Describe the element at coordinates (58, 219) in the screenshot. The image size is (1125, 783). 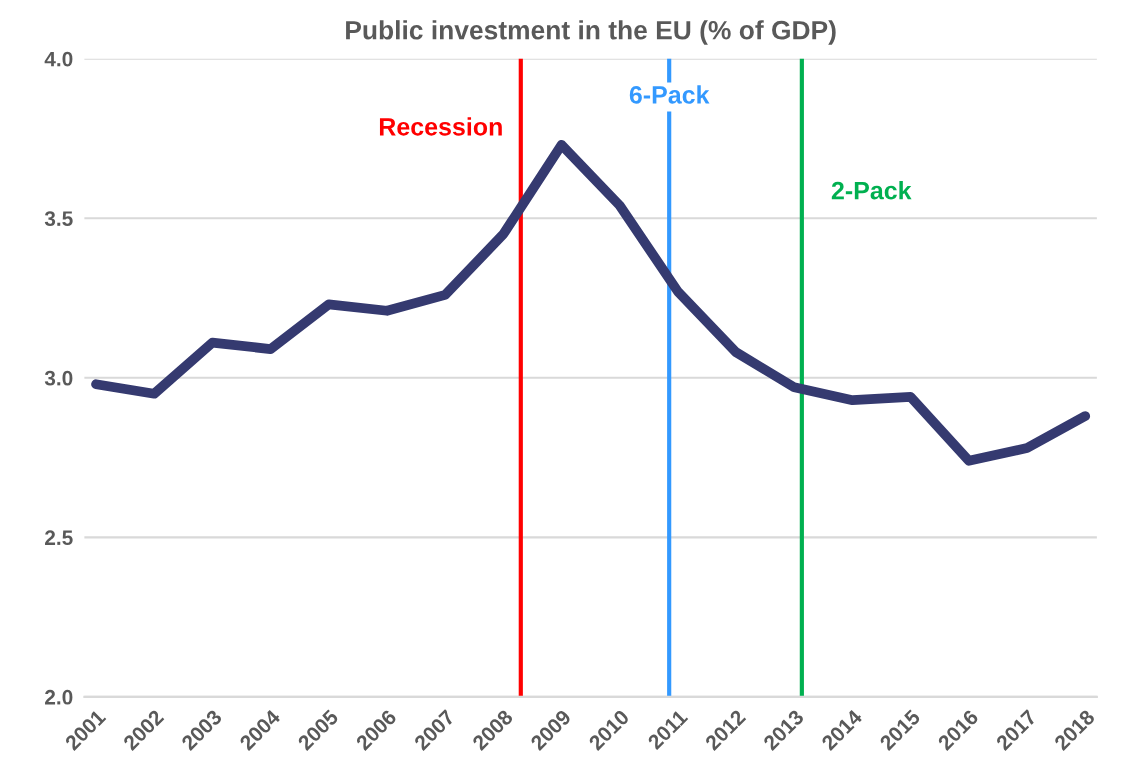
I see `y-tick-label: 3.5` at that location.